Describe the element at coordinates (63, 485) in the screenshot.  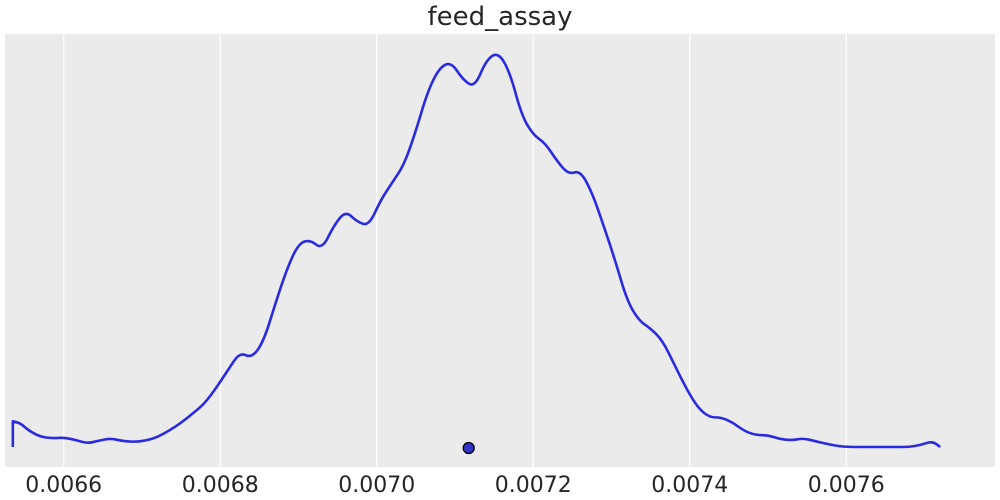
I see `x-tick-label: 0.0066` at that location.